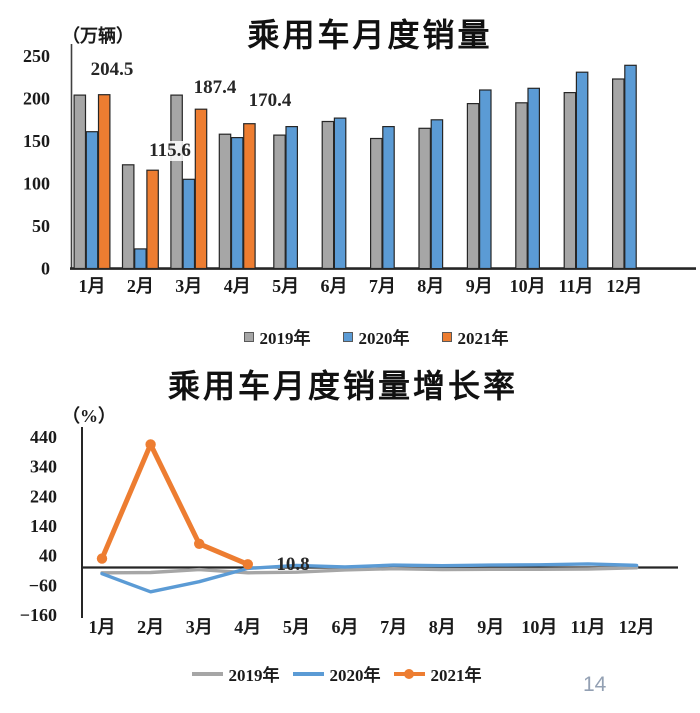  I want to click on bar-2020年-12月, so click(630, 167).